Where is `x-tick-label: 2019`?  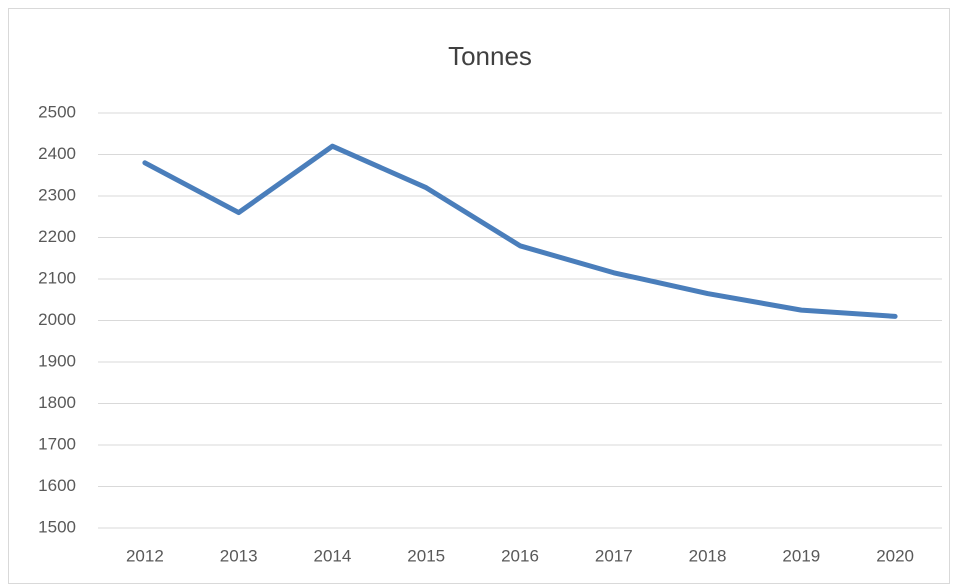
x-tick-label: 2019 is located at coordinates (801, 555).